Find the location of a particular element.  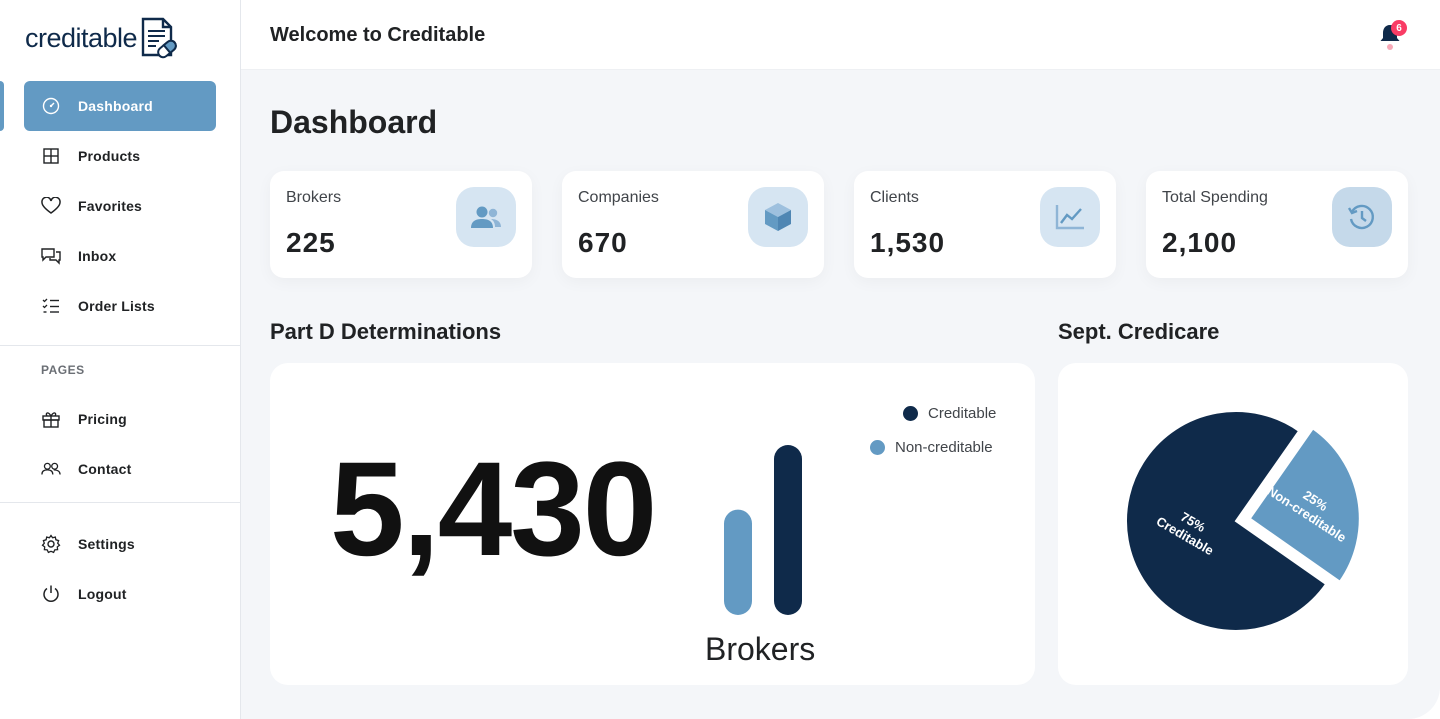

bar-chart-label: Brokers is located at coordinates (760, 649).